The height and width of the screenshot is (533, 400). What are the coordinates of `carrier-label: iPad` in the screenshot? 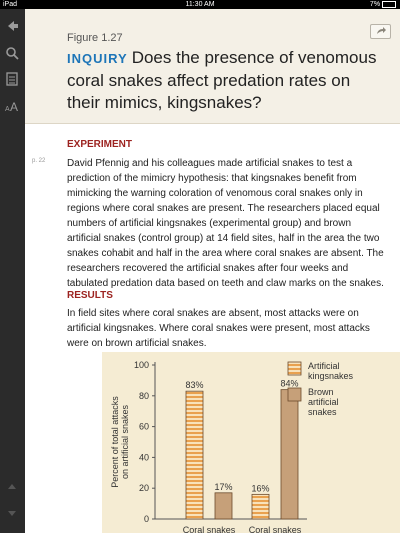 It's located at (10, 4).